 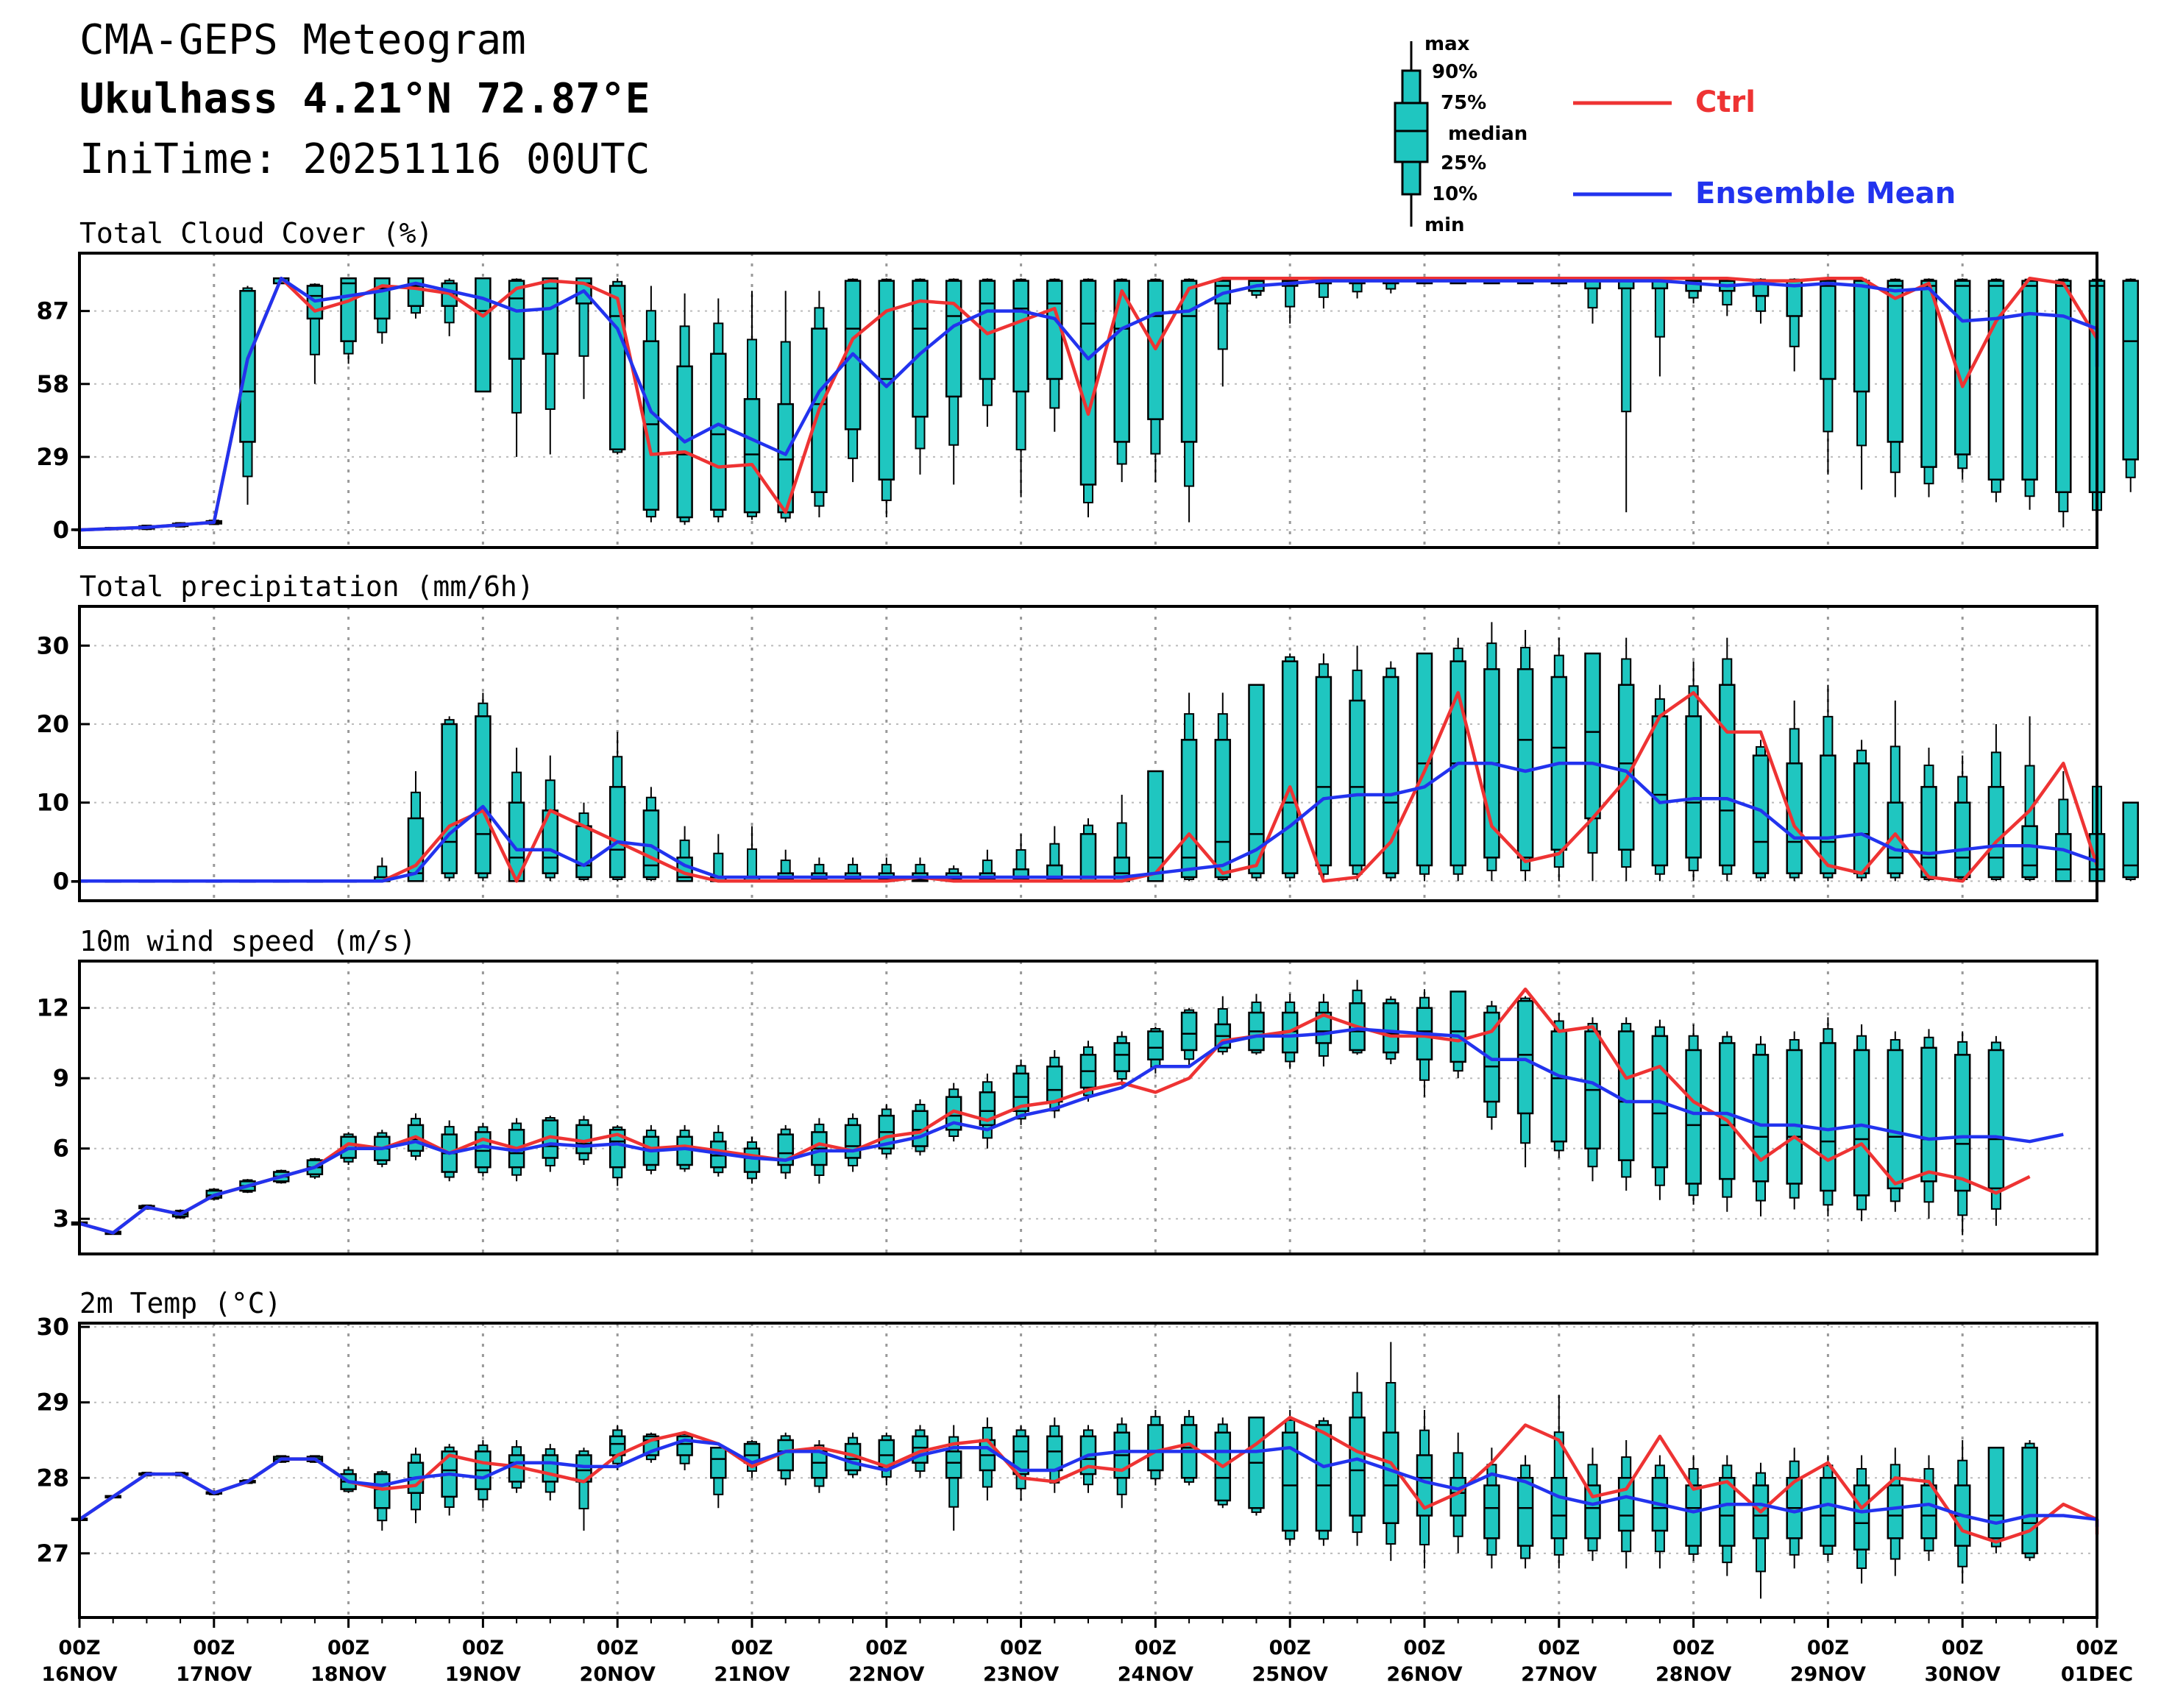 I want to click on x-date-label: 29NOV, so click(x=1828, y=1675).